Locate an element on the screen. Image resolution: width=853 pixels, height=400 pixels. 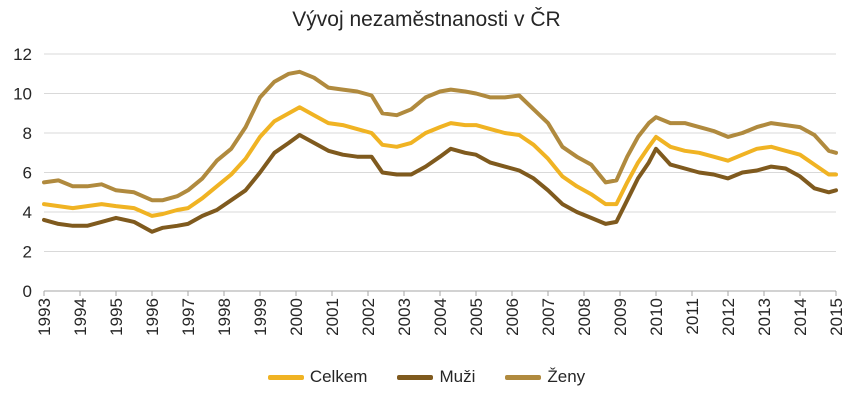
x-tick-label: 2006 is located at coordinates (512, 317).